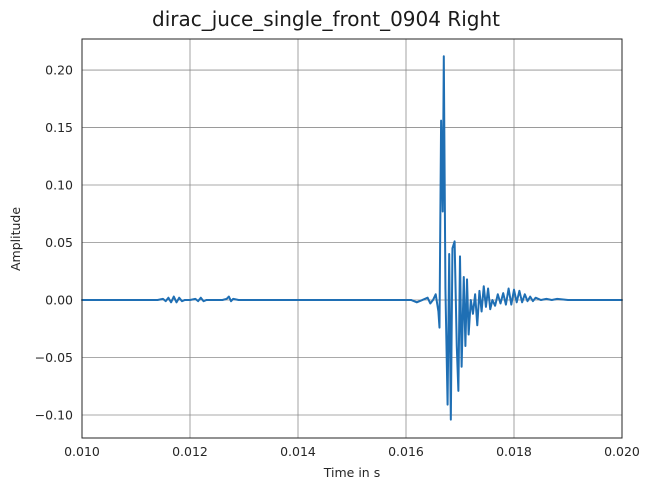  What do you see at coordinates (54, 357) in the screenshot?
I see `y-tick-label: −0.05` at bounding box center [54, 357].